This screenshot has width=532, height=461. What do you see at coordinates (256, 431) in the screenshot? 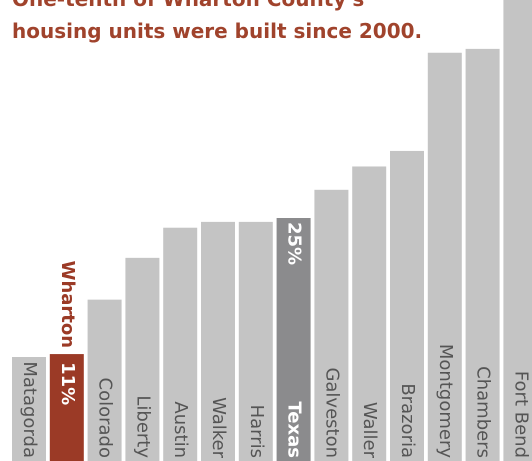
I see `category-label: Harris` at bounding box center [256, 431].